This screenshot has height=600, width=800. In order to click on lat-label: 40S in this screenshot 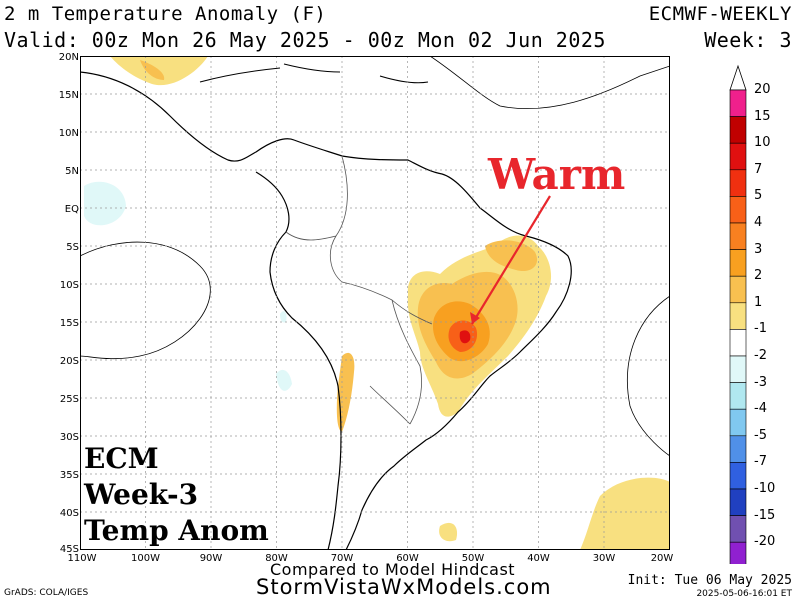, I will do `click(69, 513)`.